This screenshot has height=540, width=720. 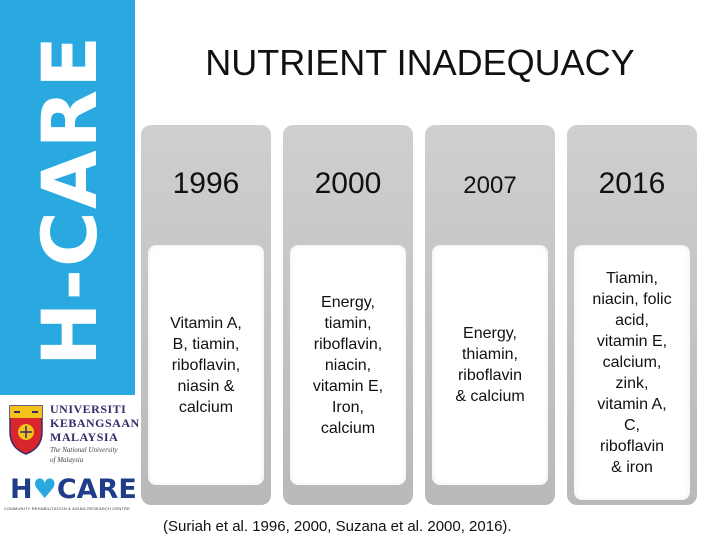 I want to click on brand-vertical-text: H-CARE, so click(x=69, y=200).